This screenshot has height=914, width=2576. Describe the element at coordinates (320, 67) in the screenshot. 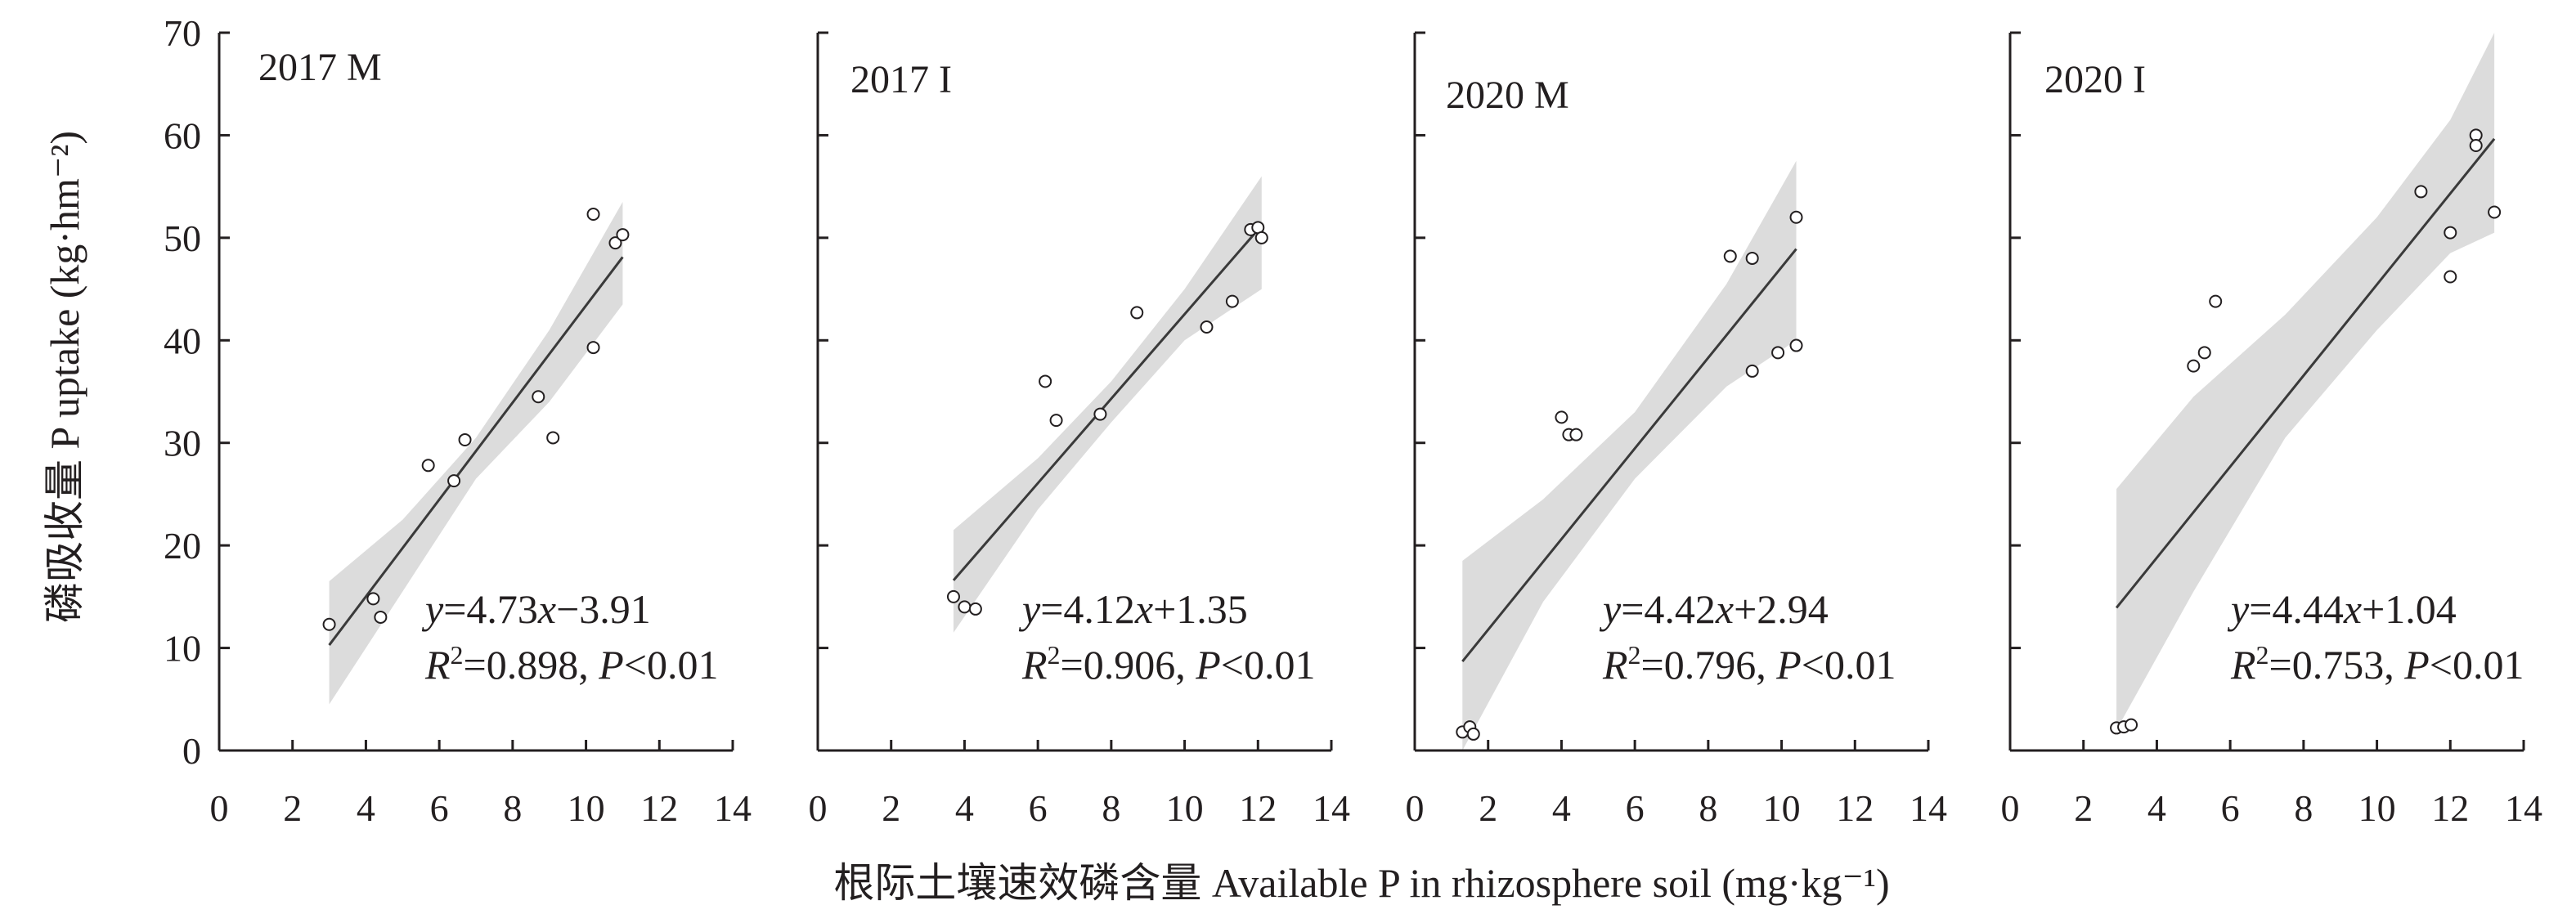

I see `panel-label: 2017 M` at that location.